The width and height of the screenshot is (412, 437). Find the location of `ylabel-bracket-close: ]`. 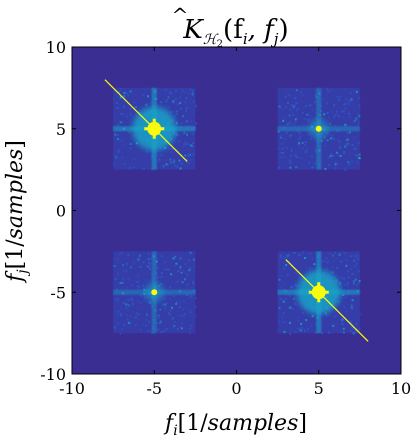

ylabel-bracket-close: ] is located at coordinates (15, 144).